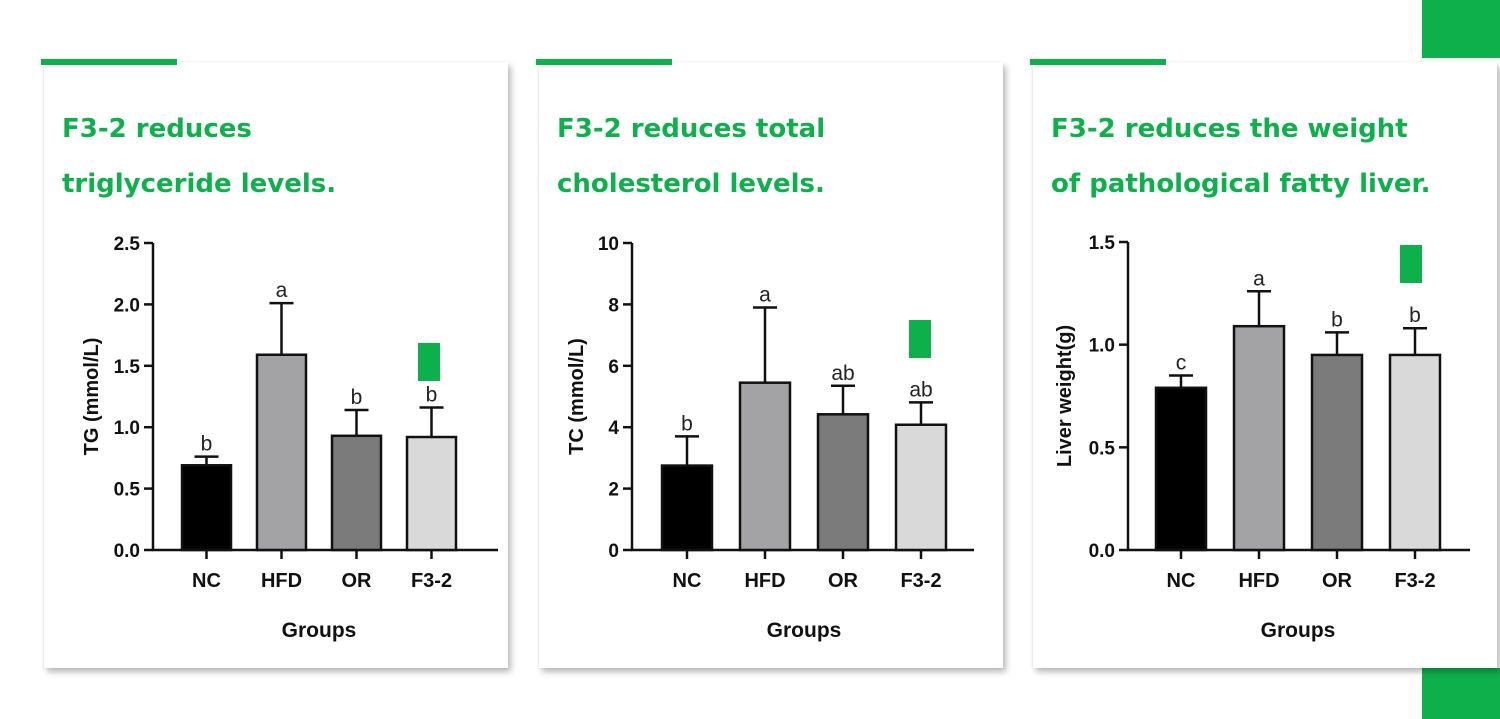 Image resolution: width=1500 pixels, height=719 pixels. What do you see at coordinates (691, 184) in the screenshot?
I see `panel-title-line-2: cholesterol levels.` at bounding box center [691, 184].